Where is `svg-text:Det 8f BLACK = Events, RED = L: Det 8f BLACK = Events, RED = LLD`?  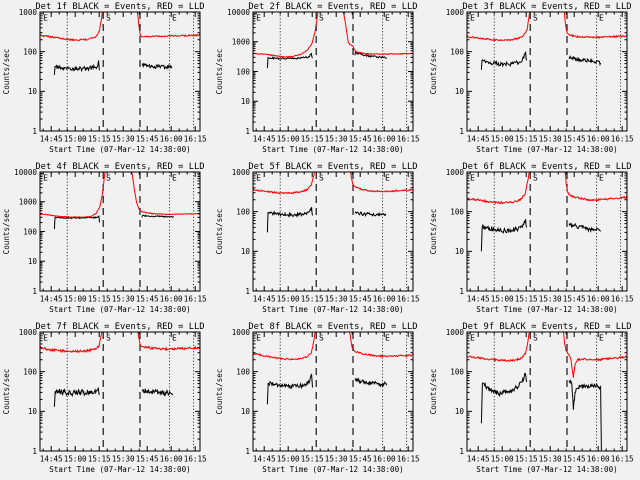
svg-text:Det 8f BLACK = Events, RED = L: Det 8f BLACK = Events, RED = LLD is located at coordinates (333, 327).